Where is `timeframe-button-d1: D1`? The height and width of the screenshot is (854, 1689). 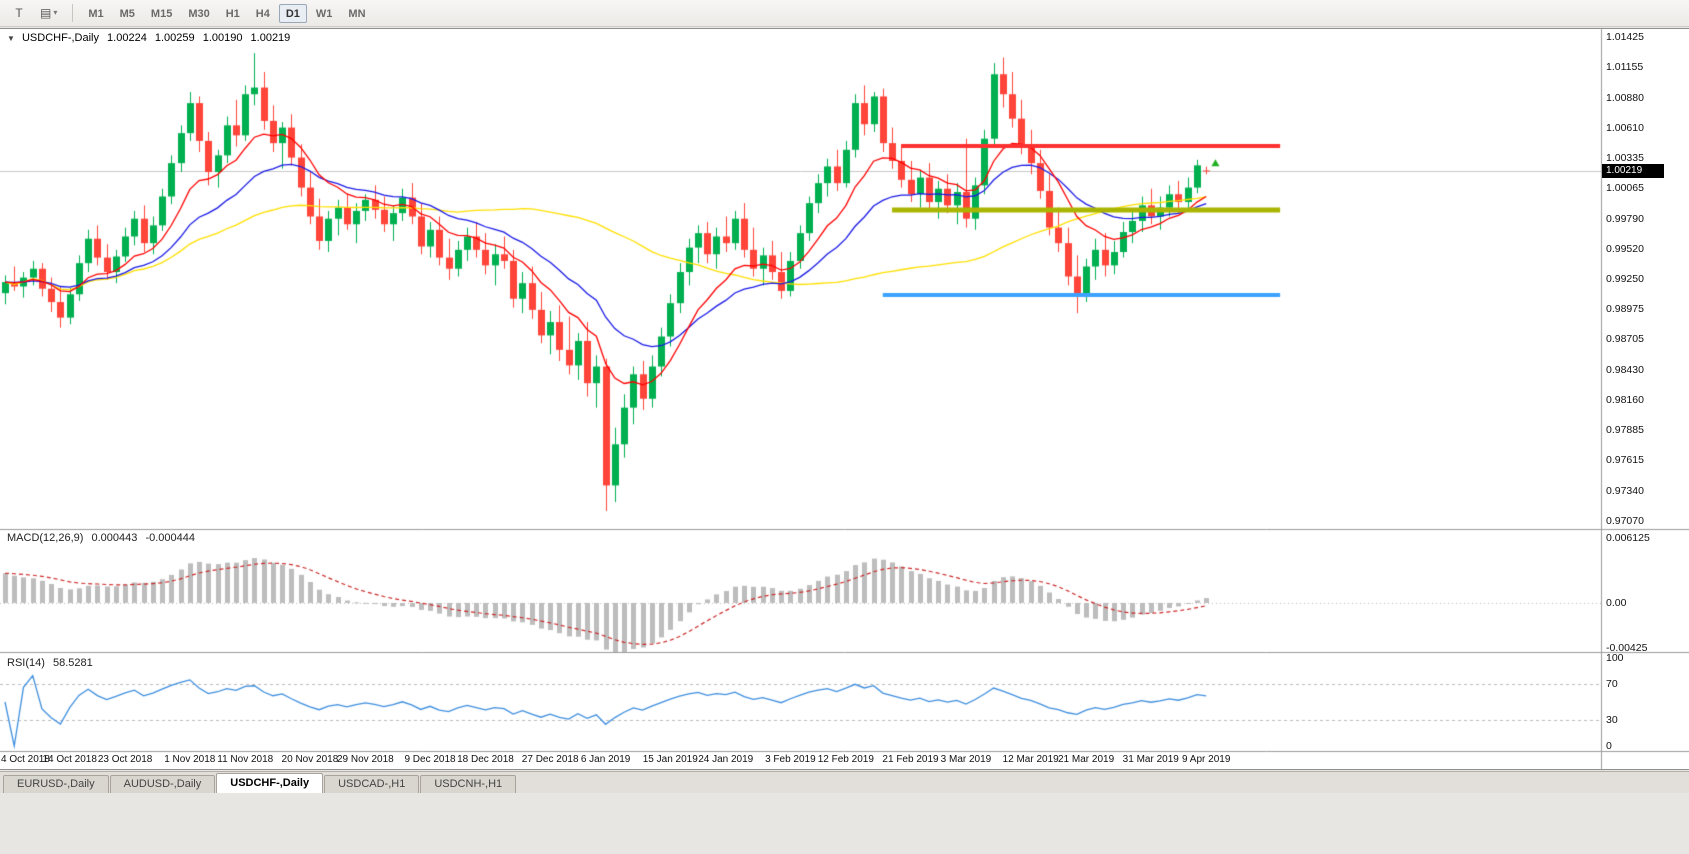 timeframe-button-d1: D1 is located at coordinates (292, 13).